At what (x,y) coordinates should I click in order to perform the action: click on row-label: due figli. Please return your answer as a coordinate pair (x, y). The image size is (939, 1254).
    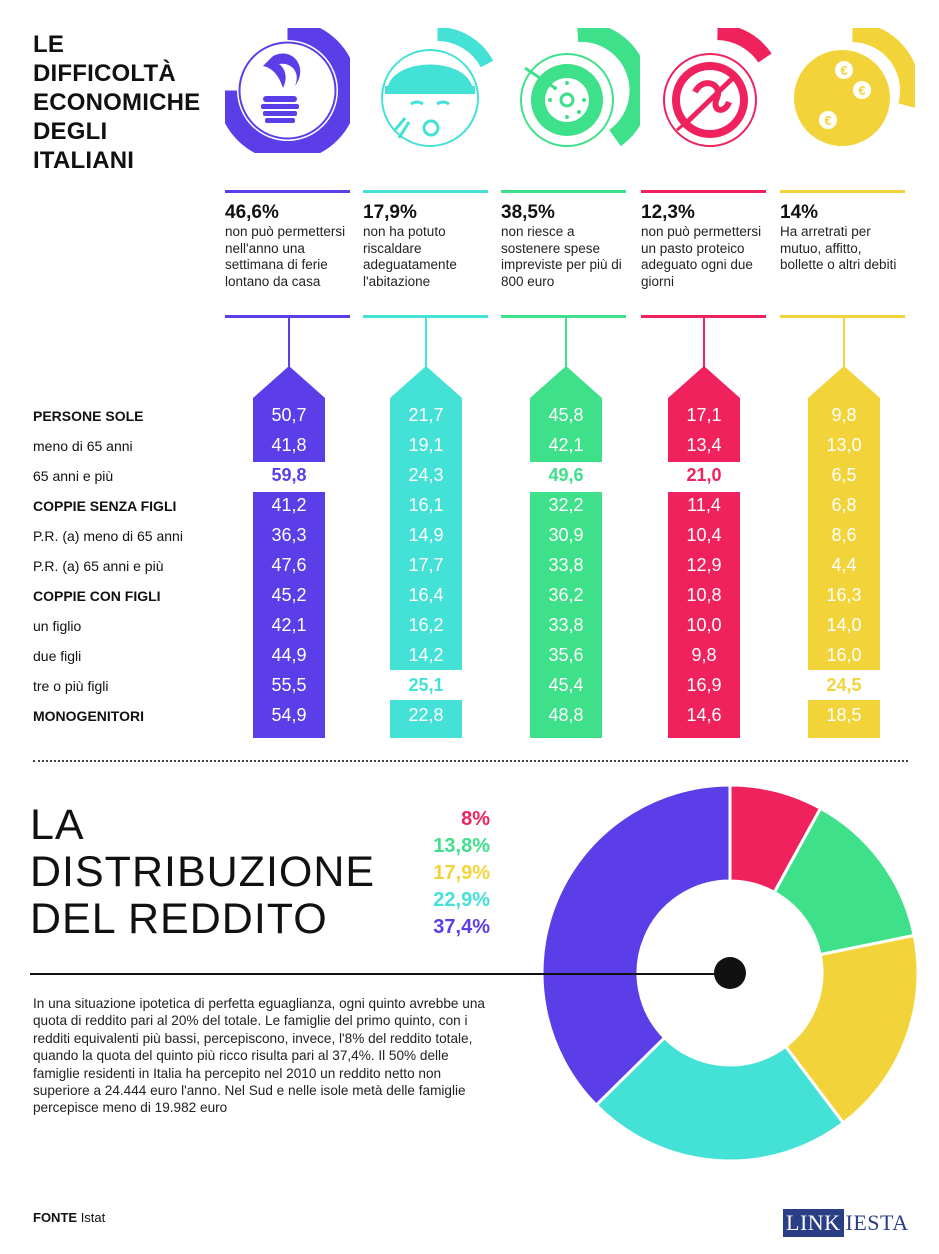
    Looking at the image, I should click on (57, 656).